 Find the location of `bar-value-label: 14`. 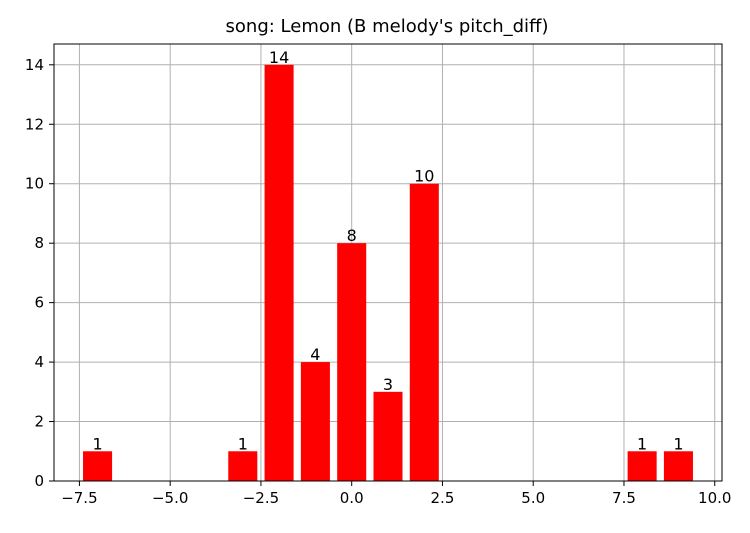

bar-value-label: 14 is located at coordinates (279, 57).